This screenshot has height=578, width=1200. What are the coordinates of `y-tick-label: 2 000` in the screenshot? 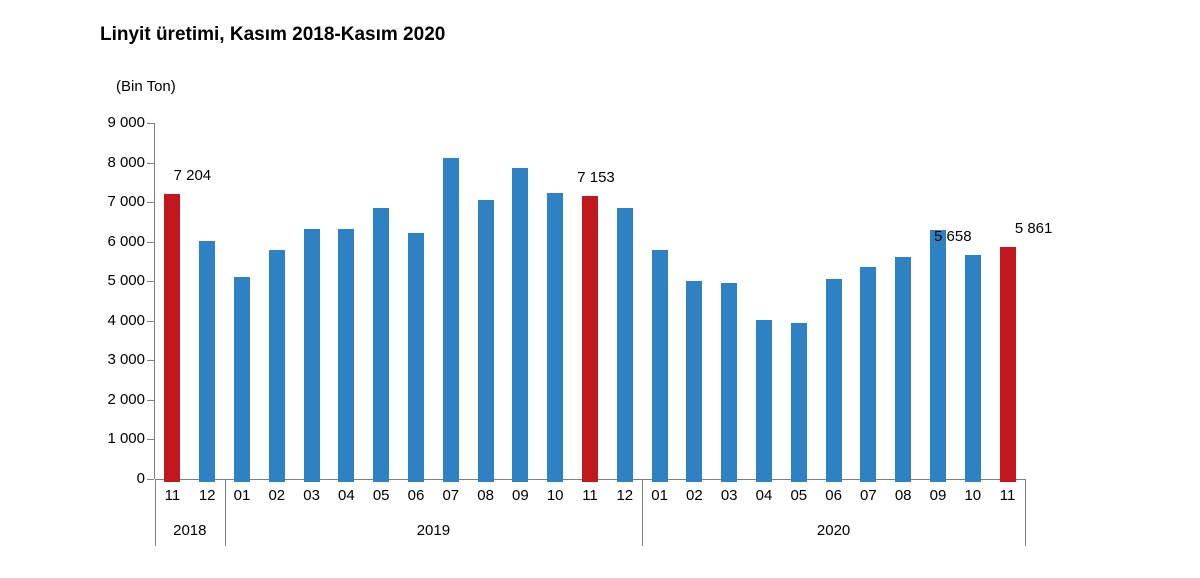 It's located at (126, 399).